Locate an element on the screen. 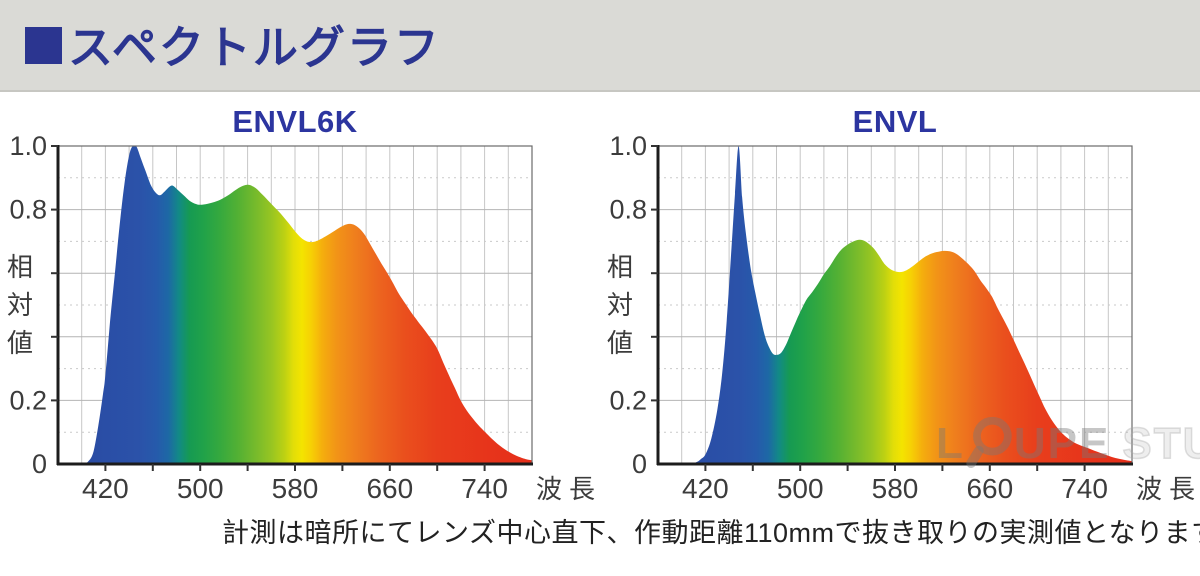  watermark-text-upe: UPE is located at coordinates (1062, 443).